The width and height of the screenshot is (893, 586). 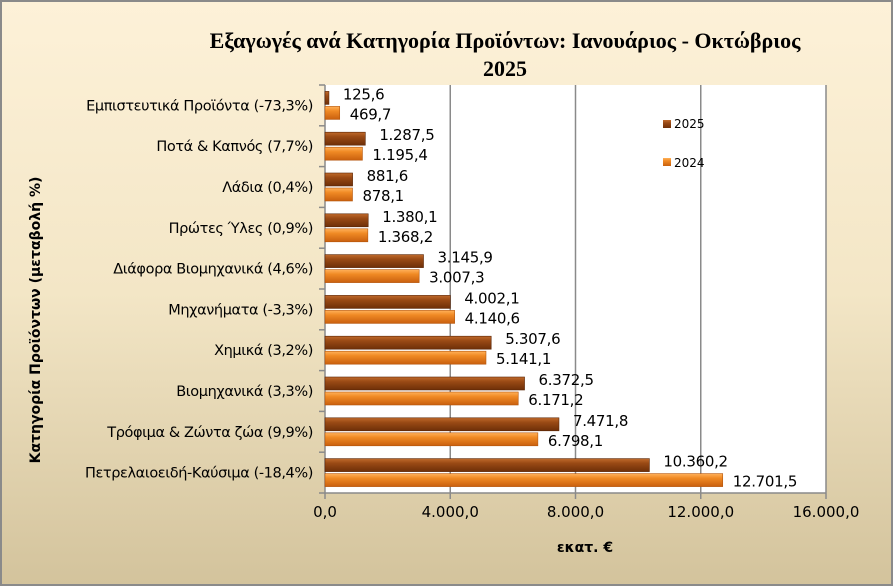 I want to click on x-tick-label: 8.000,0, so click(x=575, y=512).